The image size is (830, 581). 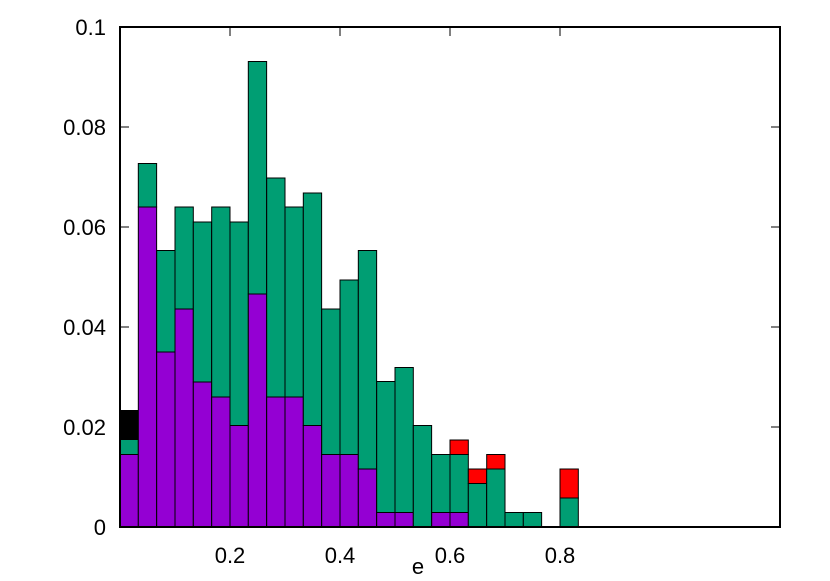 I want to click on x-tick-label: 0.4, so click(x=340, y=555).